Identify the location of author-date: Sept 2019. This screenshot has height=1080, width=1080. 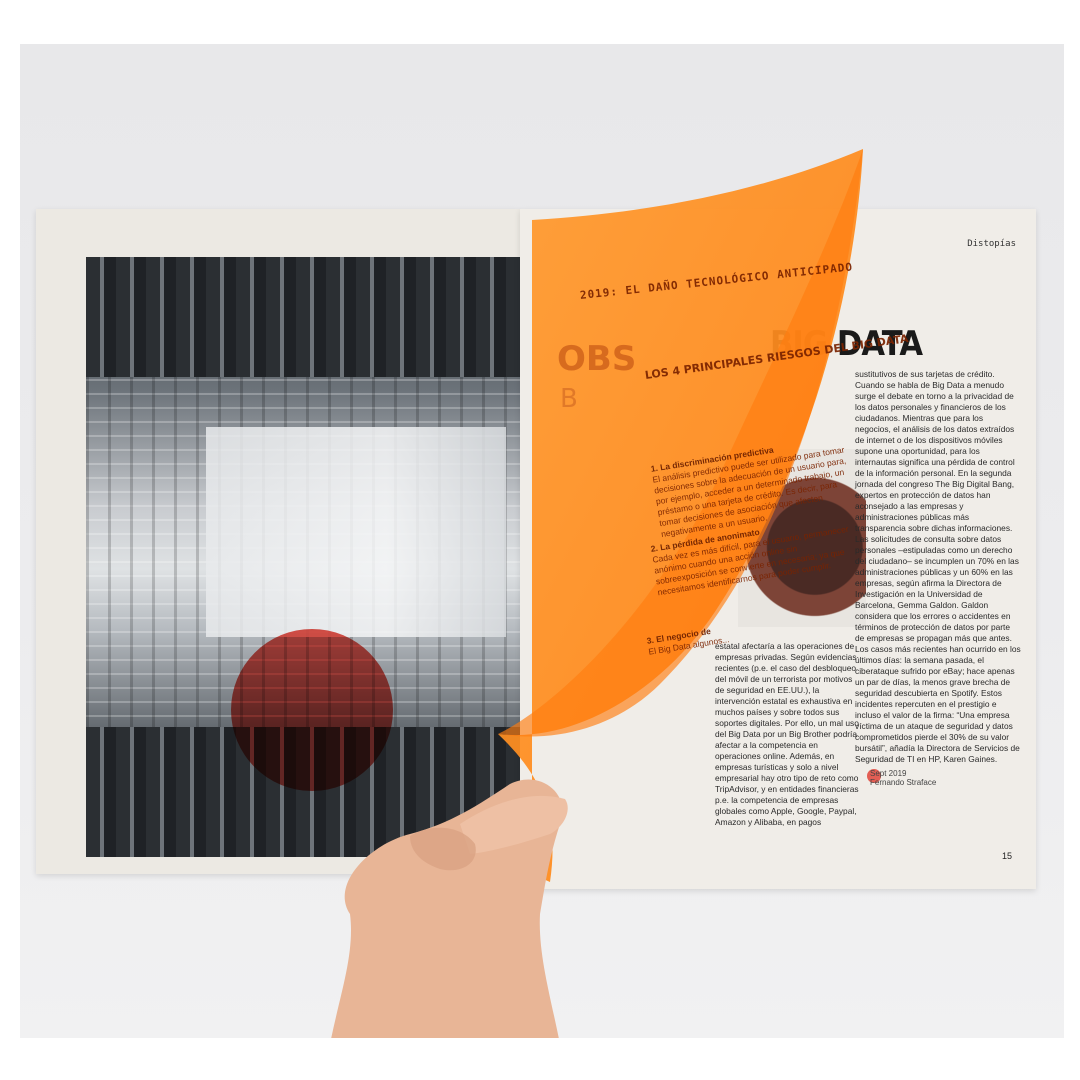
(888, 773).